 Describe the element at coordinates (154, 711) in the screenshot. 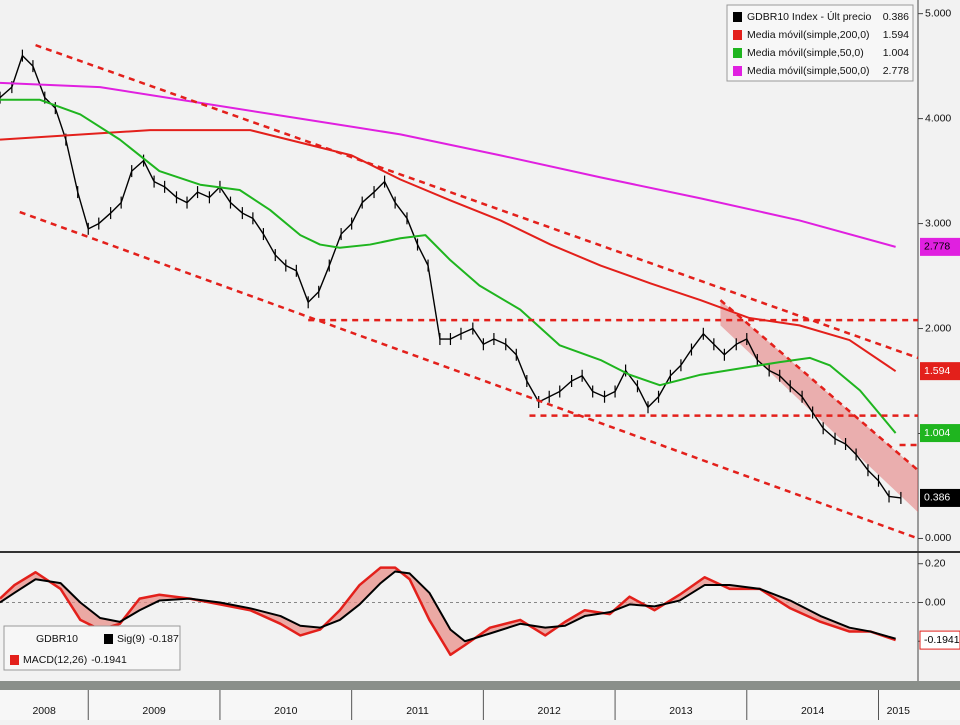

I see `x-tick-label: 2009` at that location.